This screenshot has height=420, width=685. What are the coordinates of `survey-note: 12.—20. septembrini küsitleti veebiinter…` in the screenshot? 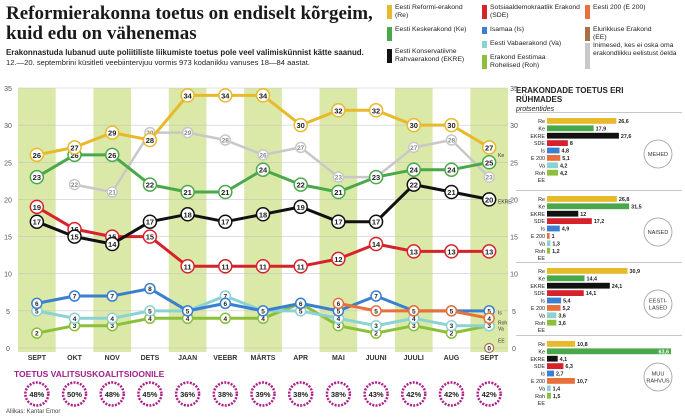 It's located at (158, 62).